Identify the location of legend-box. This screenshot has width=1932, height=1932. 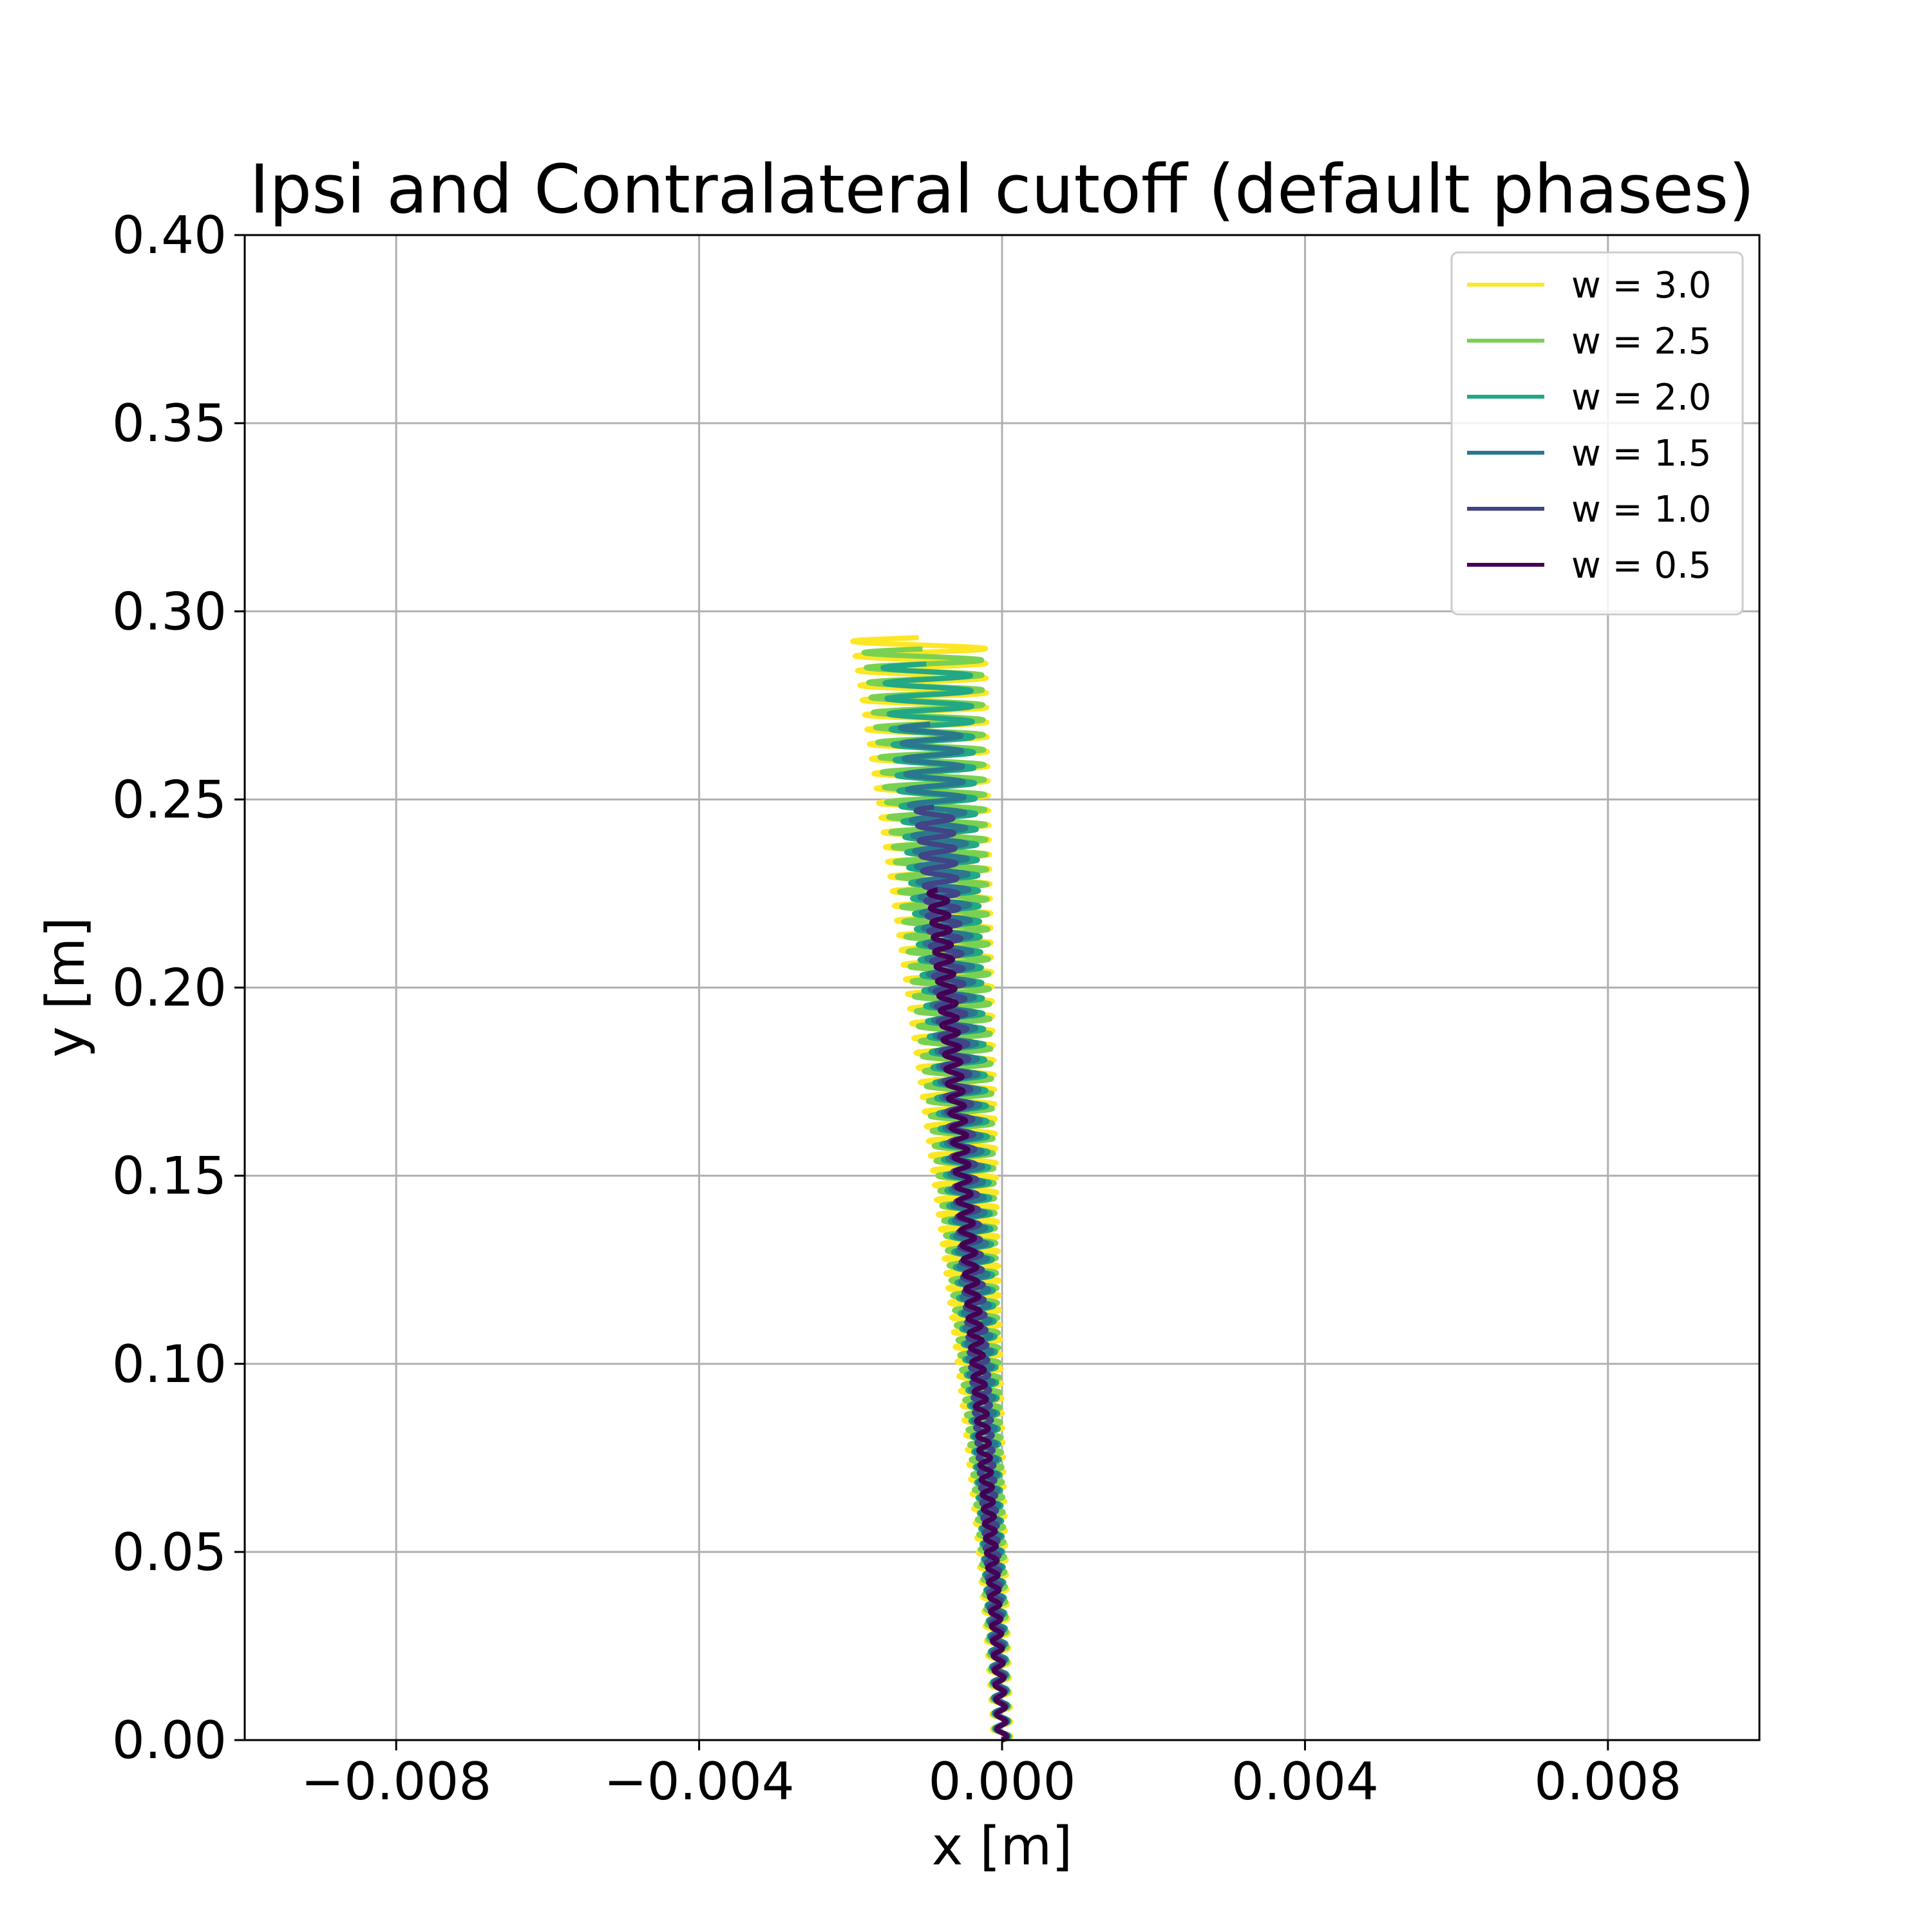
(1597, 433).